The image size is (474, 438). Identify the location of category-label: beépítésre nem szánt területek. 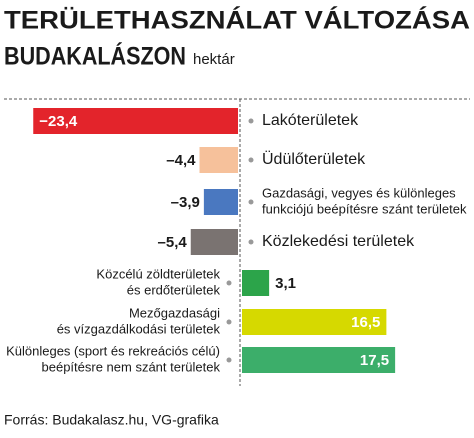
(131, 366).